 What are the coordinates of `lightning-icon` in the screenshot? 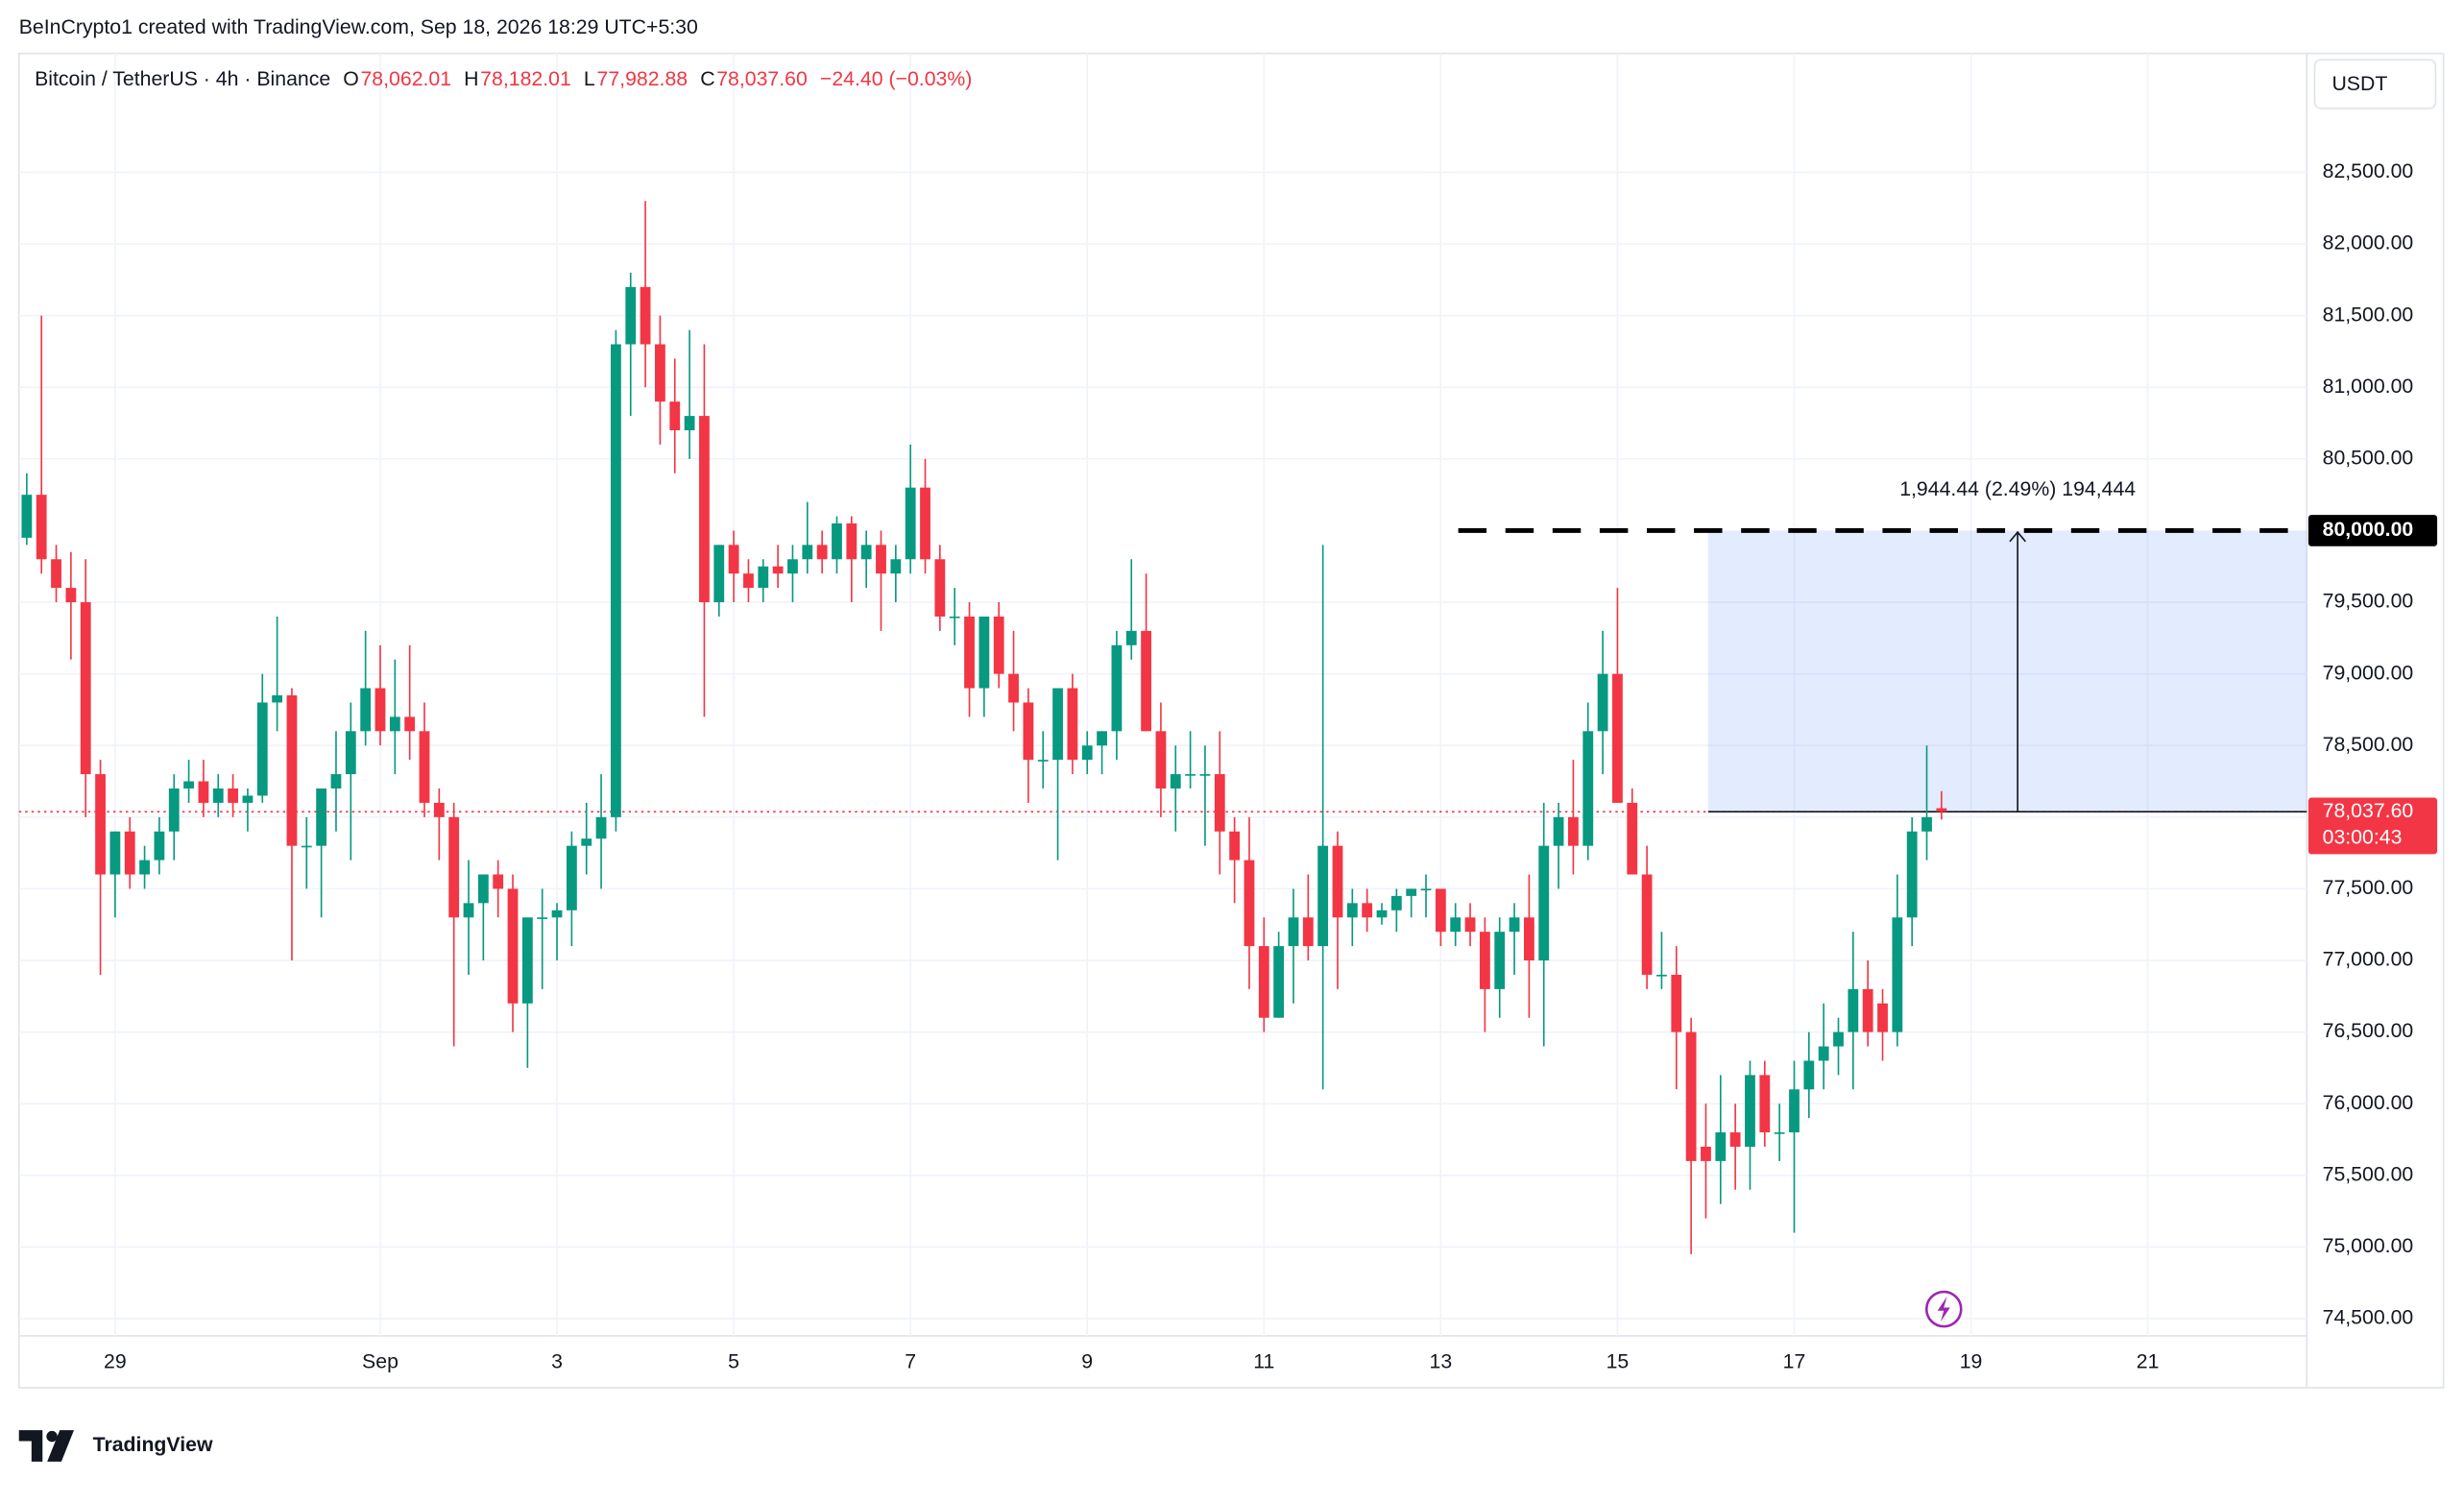 It's located at (1943, 1309).